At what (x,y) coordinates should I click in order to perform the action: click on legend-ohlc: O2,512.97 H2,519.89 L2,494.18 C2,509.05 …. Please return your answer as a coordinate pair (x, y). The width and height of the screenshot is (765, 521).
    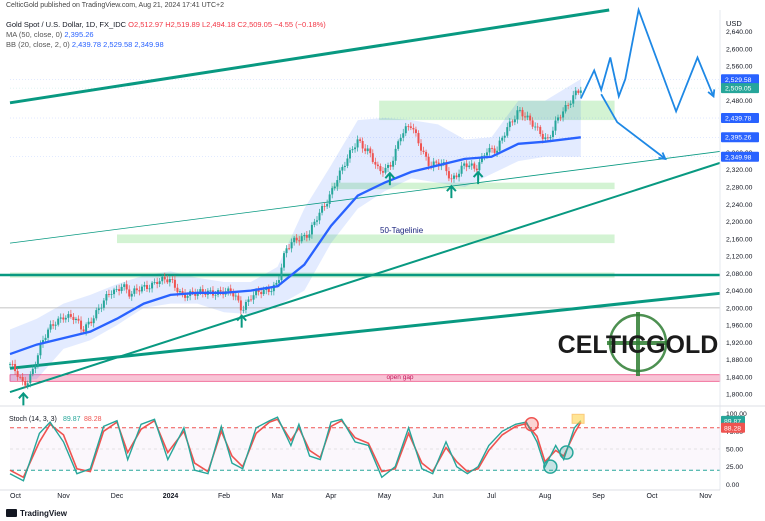
    Looking at the image, I should click on (227, 24).